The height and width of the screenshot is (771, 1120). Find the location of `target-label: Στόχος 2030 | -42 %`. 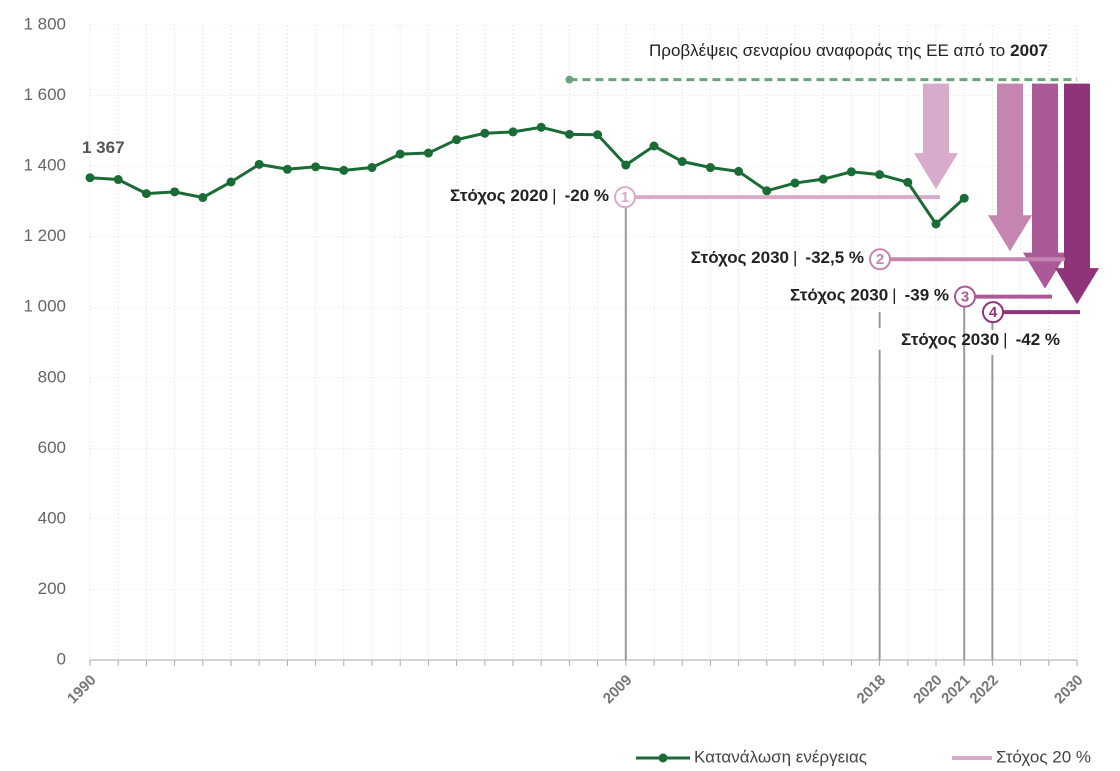

target-label: Στόχος 2030 | -42 % is located at coordinates (980, 340).